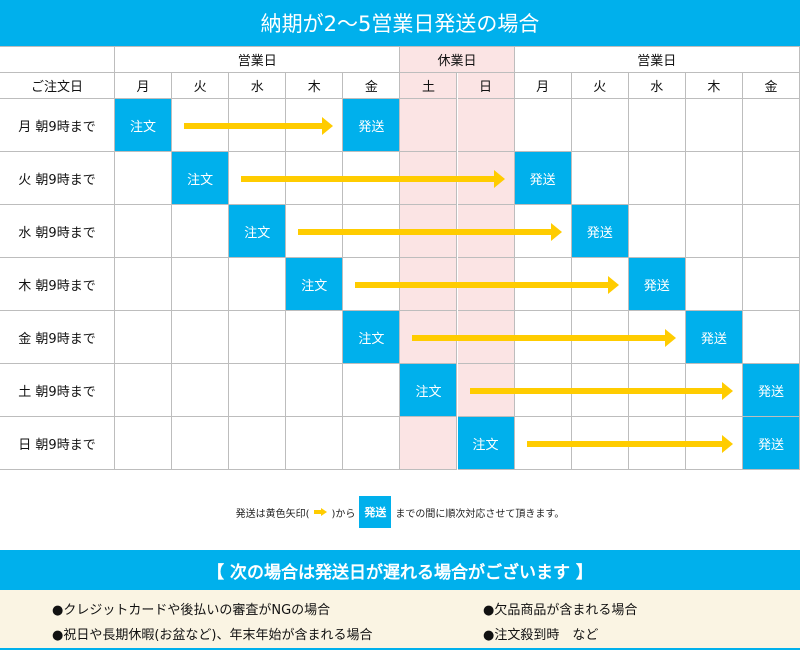 Image resolution: width=800 pixels, height=650 pixels. Describe the element at coordinates (400, 23) in the screenshot. I see `page-title: 納期が2～5営業日発送の場合` at that location.